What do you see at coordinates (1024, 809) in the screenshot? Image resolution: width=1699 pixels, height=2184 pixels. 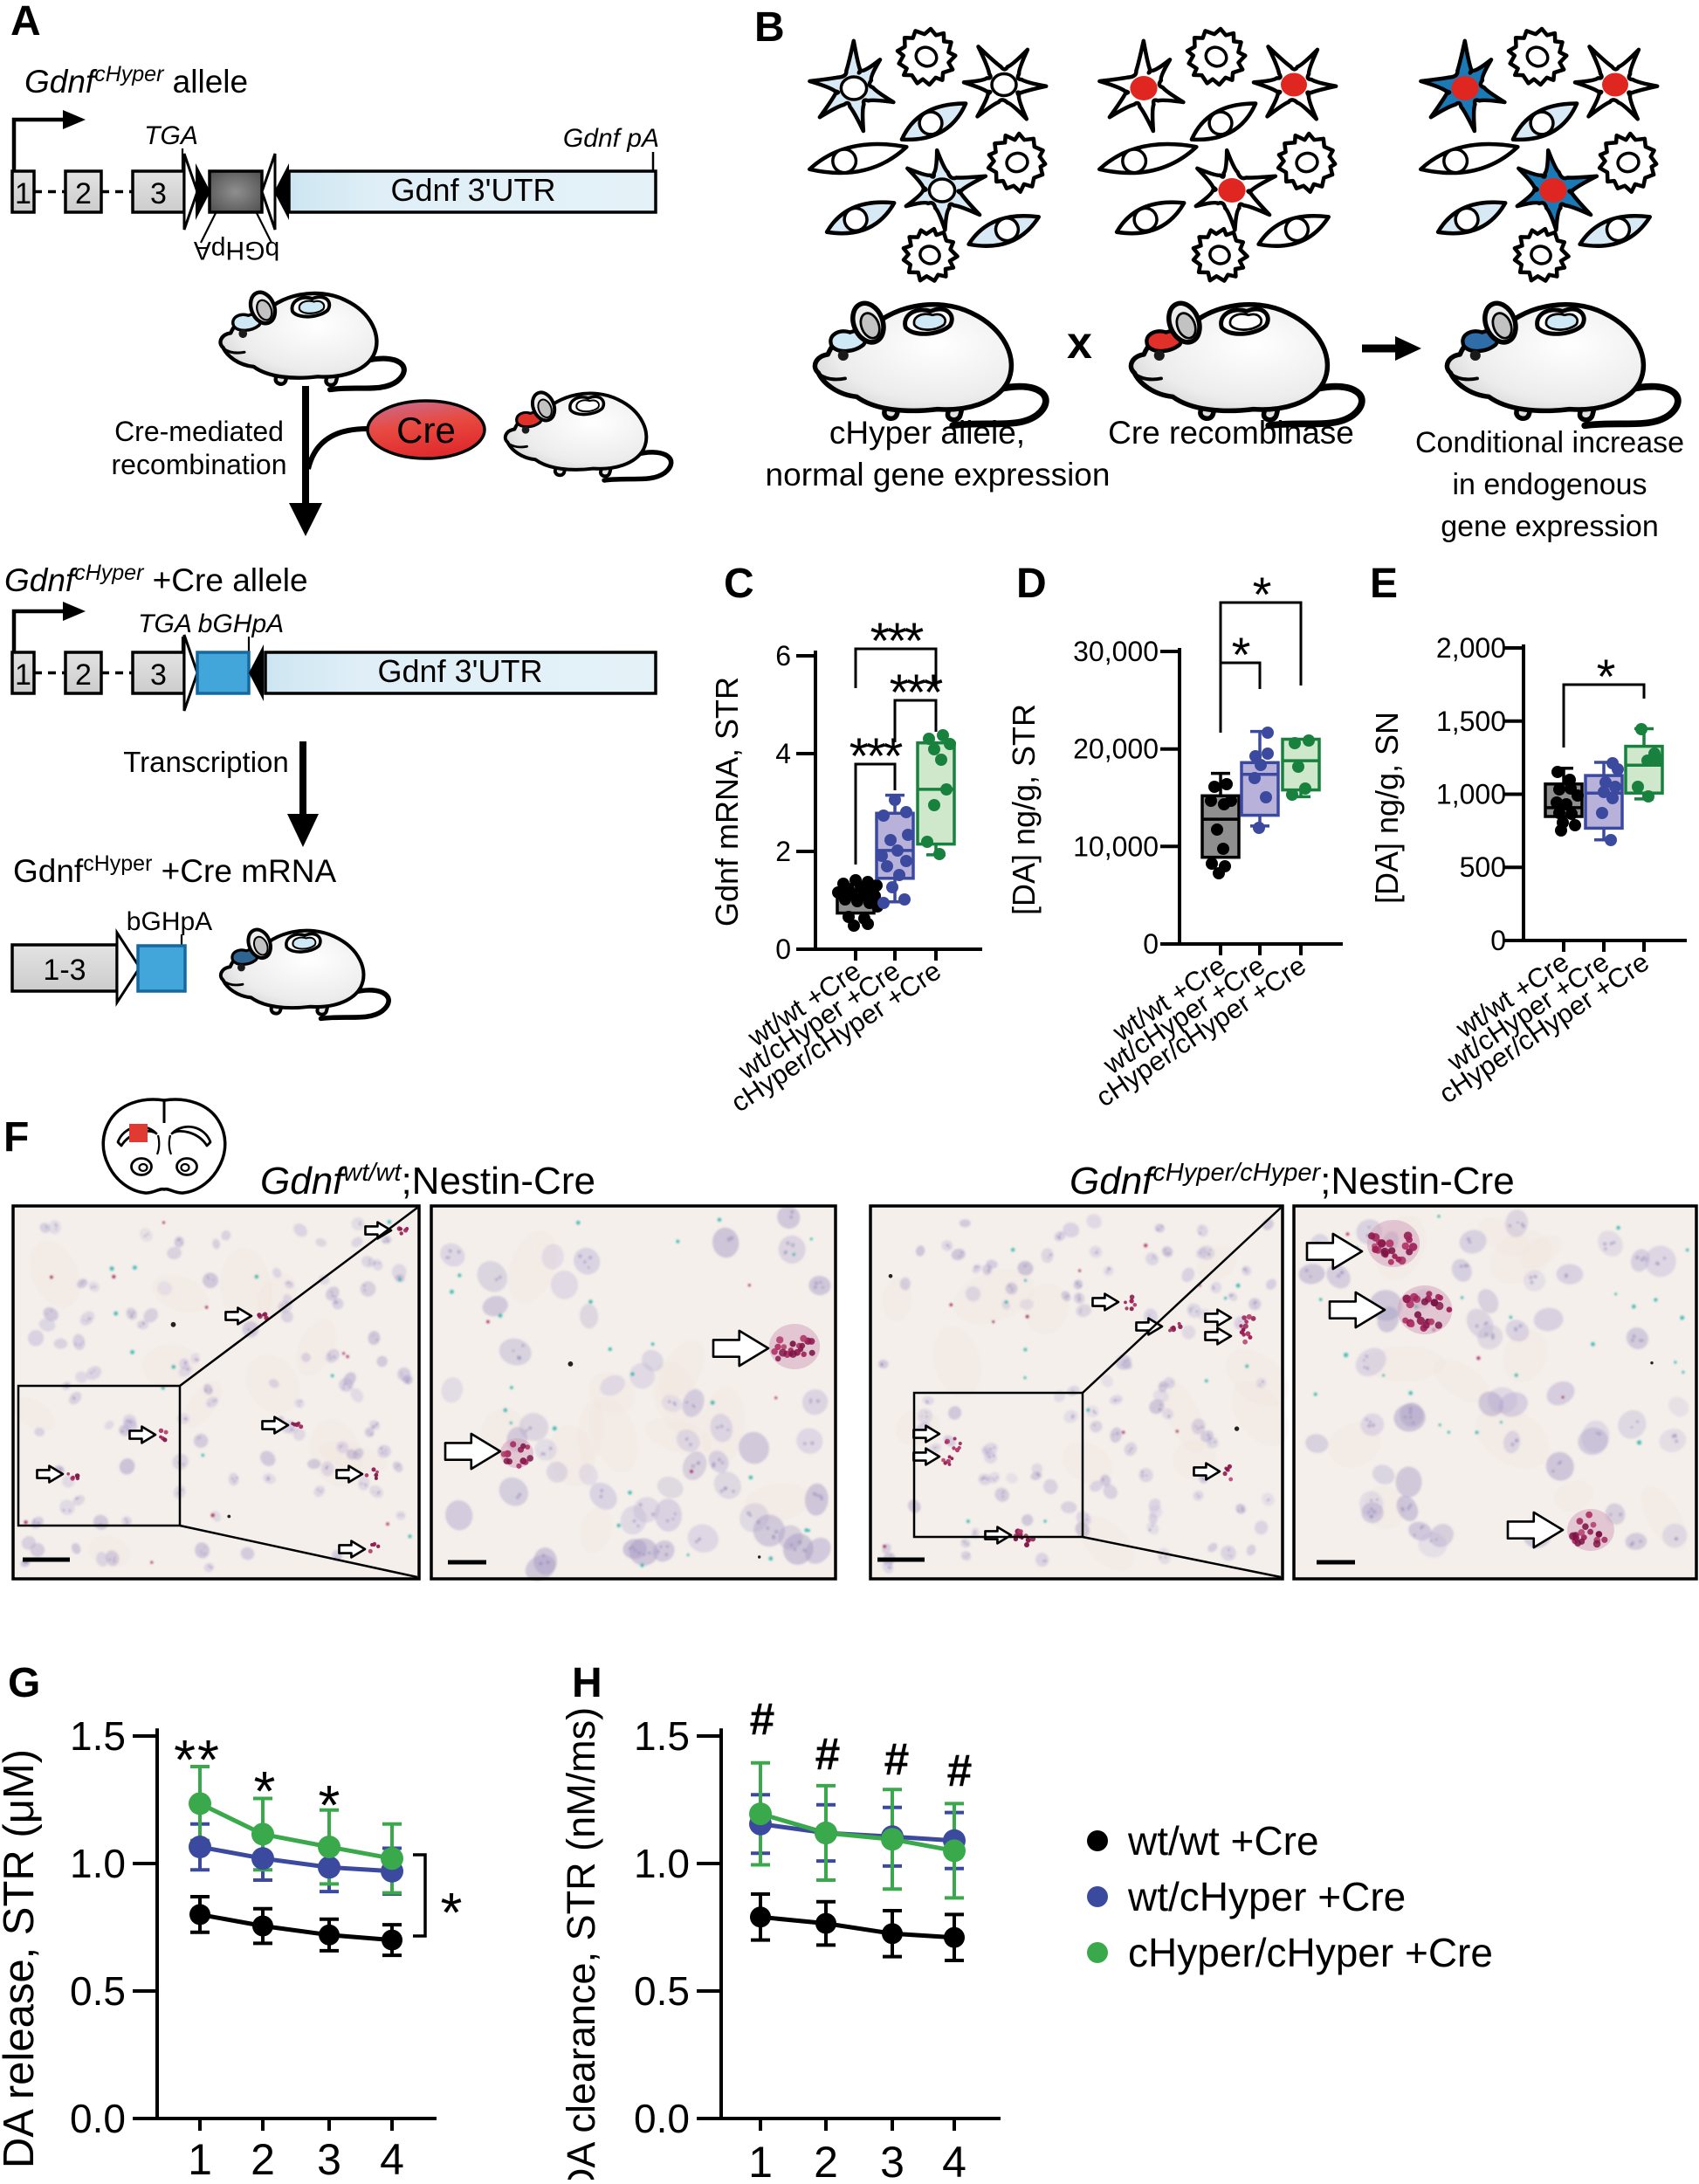 I see `svg-text: [DA] ng/g, STR` at bounding box center [1024, 809].